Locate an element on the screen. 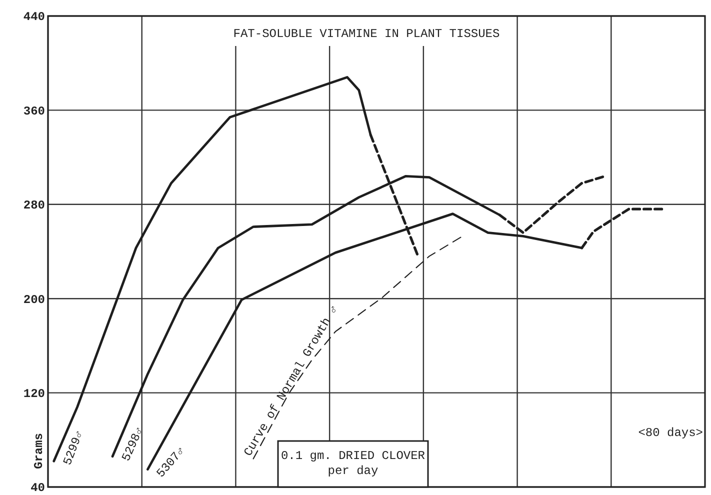 This screenshot has width=711, height=495. y-axis-title: Grams is located at coordinates (39, 450).